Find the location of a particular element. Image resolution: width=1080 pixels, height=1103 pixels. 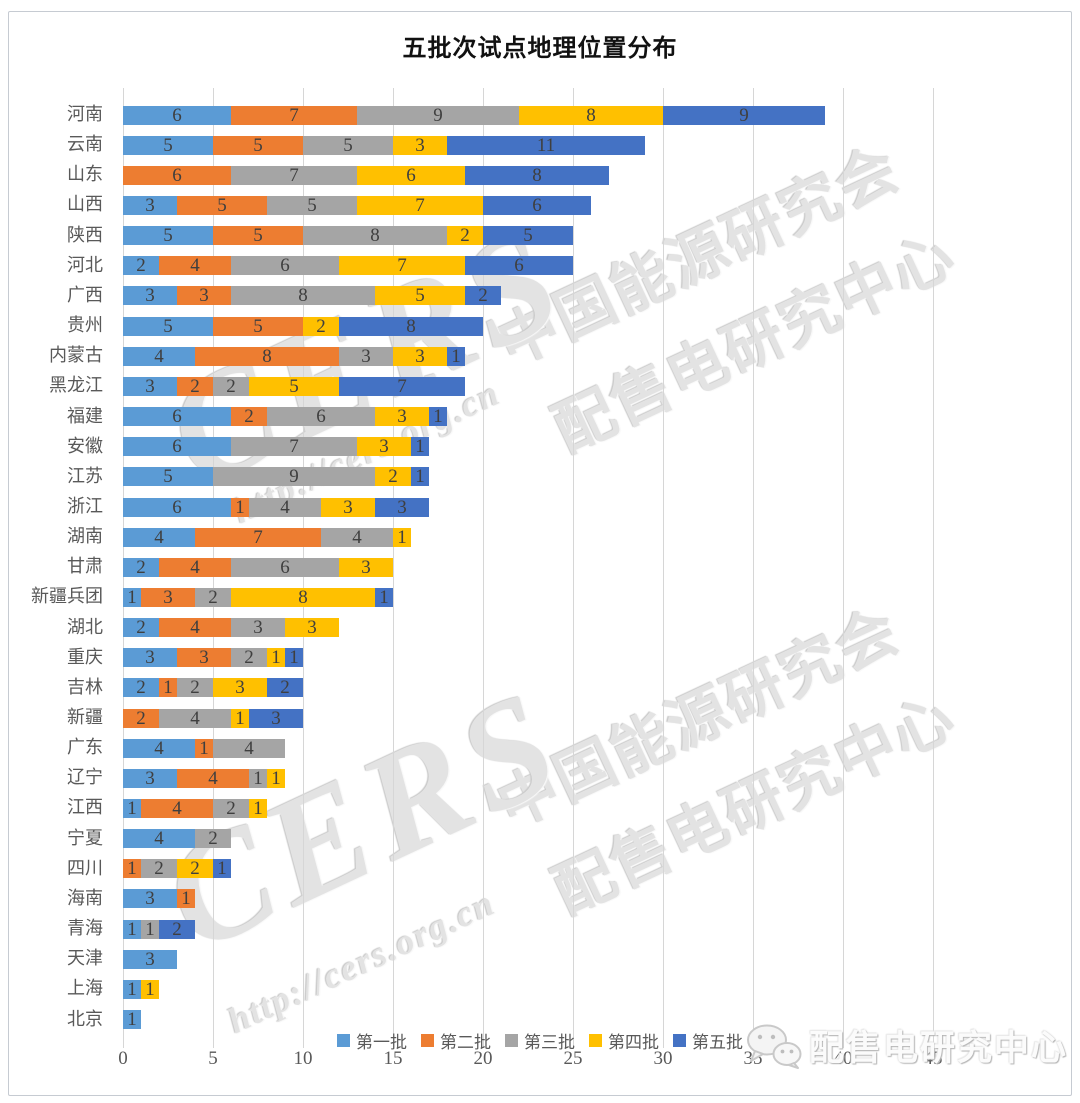

bar-row: 3 3 8 5 2 is located at coordinates (312, 296).